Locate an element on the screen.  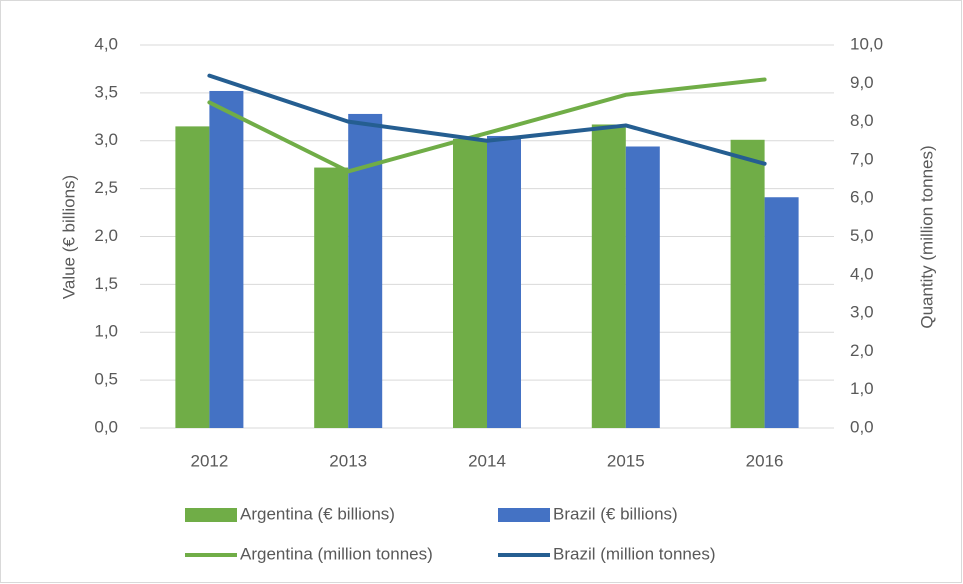
y2-tick-label: 9,0 is located at coordinates (862, 82).